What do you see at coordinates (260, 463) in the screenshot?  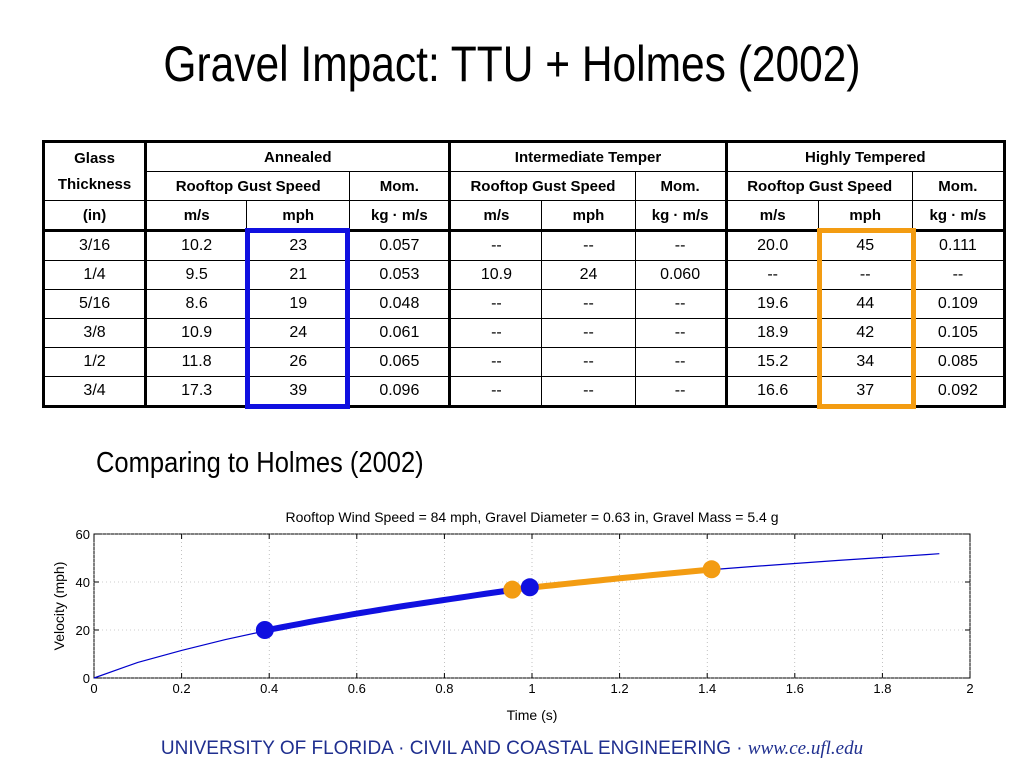 I see `section-heading: Comparing to Holmes (2002)` at bounding box center [260, 463].